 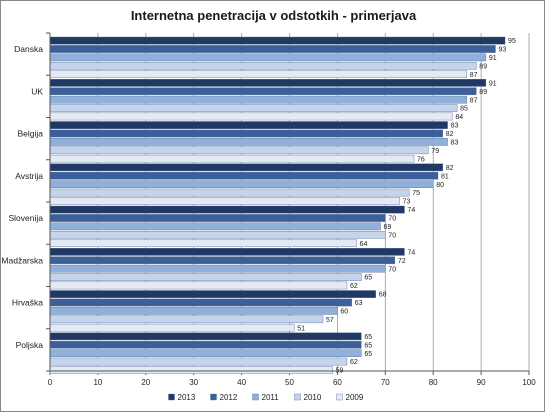 What do you see at coordinates (289, 382) in the screenshot?
I see `x-tick-label-50: 50` at bounding box center [289, 382].